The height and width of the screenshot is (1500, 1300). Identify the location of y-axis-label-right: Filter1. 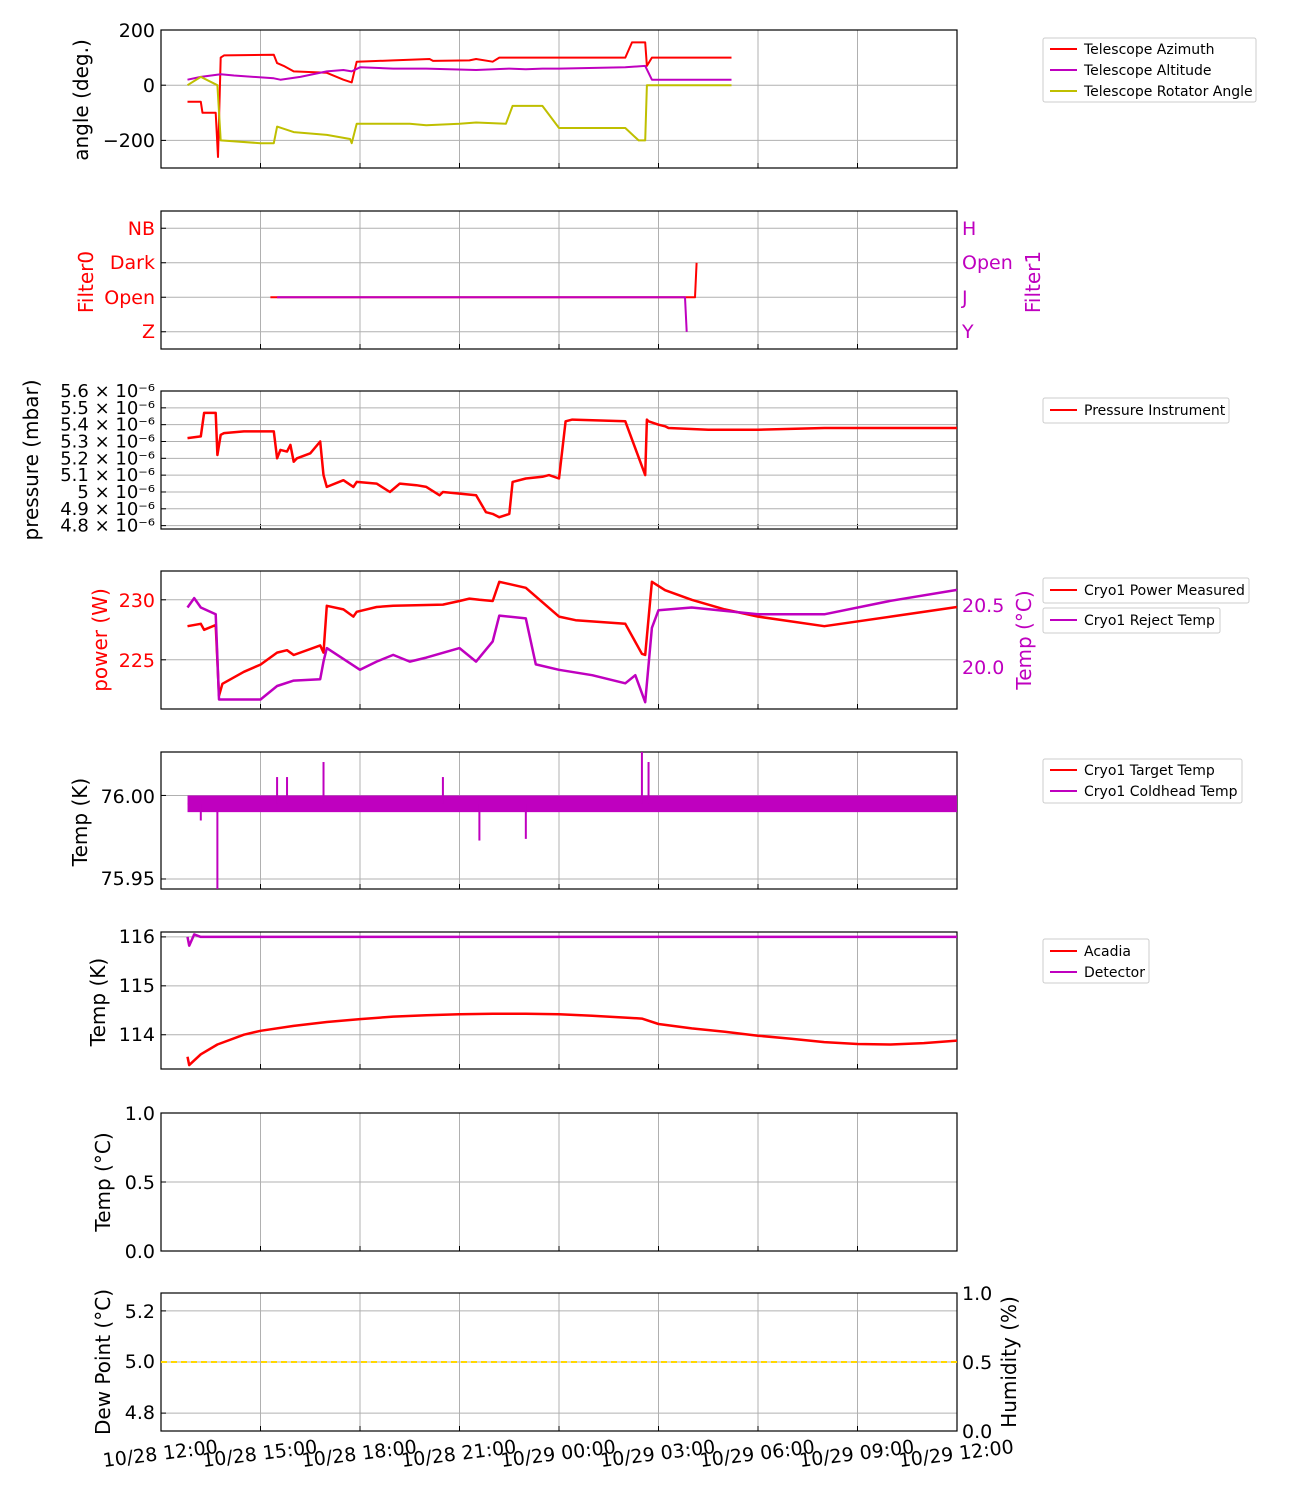
(1033, 282).